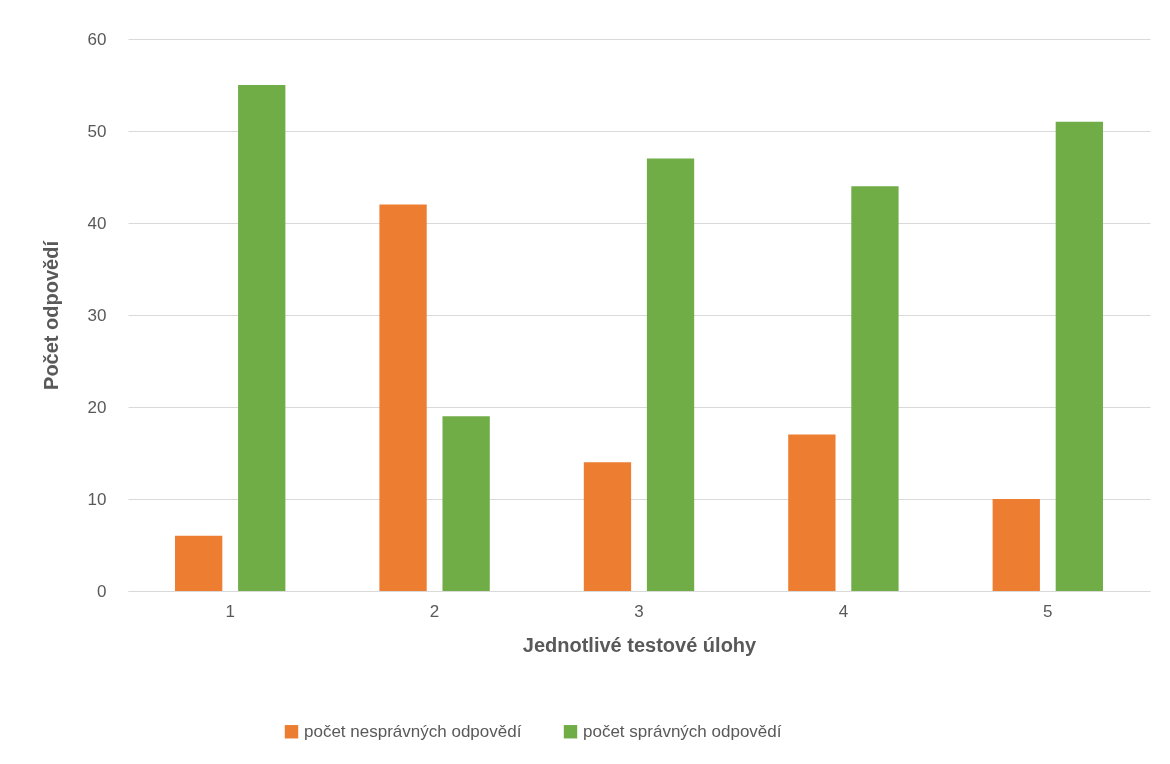  What do you see at coordinates (682, 731) in the screenshot?
I see `legend-label: počet správných odpovědí` at bounding box center [682, 731].